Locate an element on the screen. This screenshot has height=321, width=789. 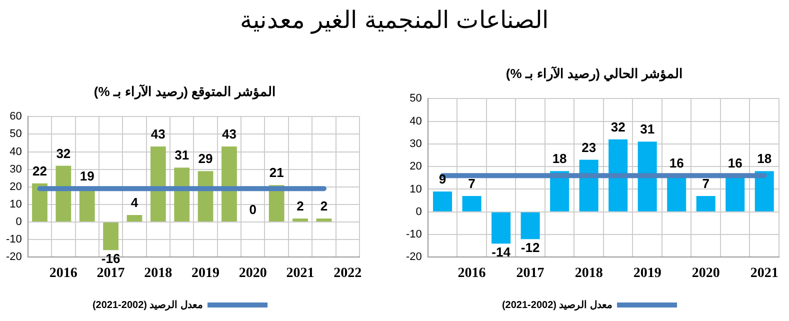
data-label: 19 is located at coordinates (87, 176).